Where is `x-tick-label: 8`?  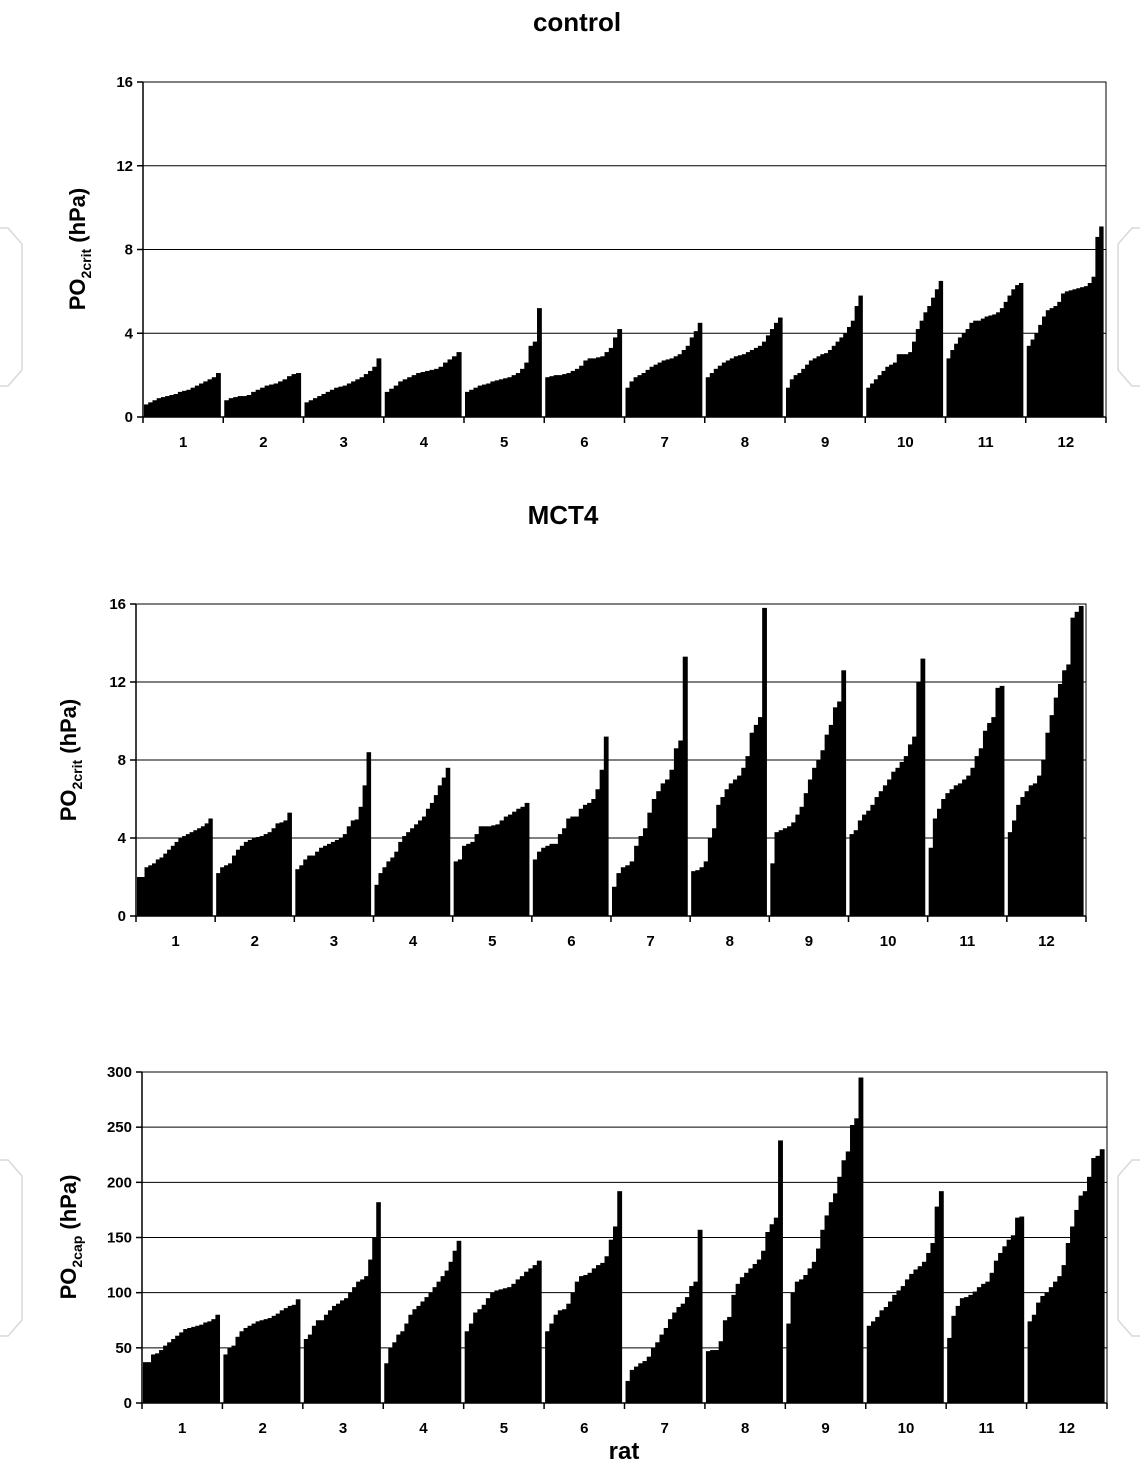 x-tick-label: 8 is located at coordinates (730, 941).